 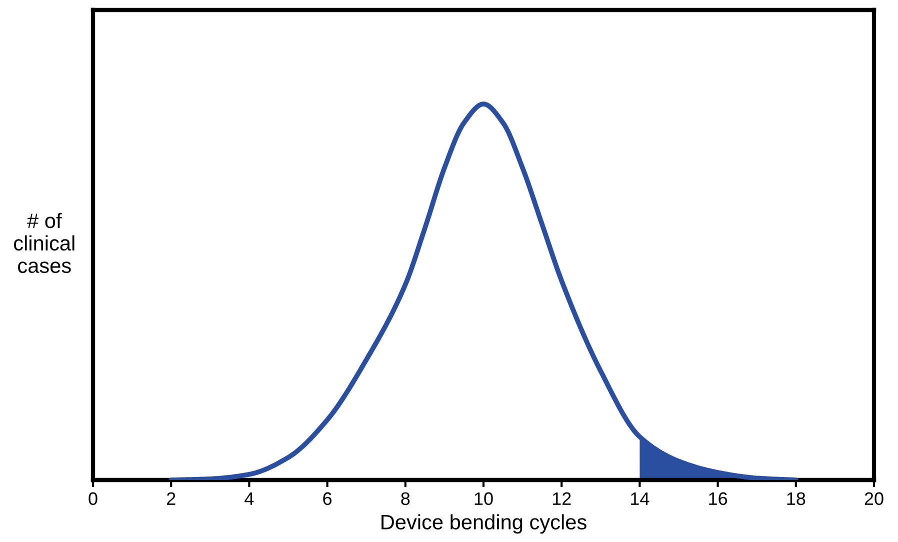 I want to click on x-tick-label: 18, so click(x=796, y=499).